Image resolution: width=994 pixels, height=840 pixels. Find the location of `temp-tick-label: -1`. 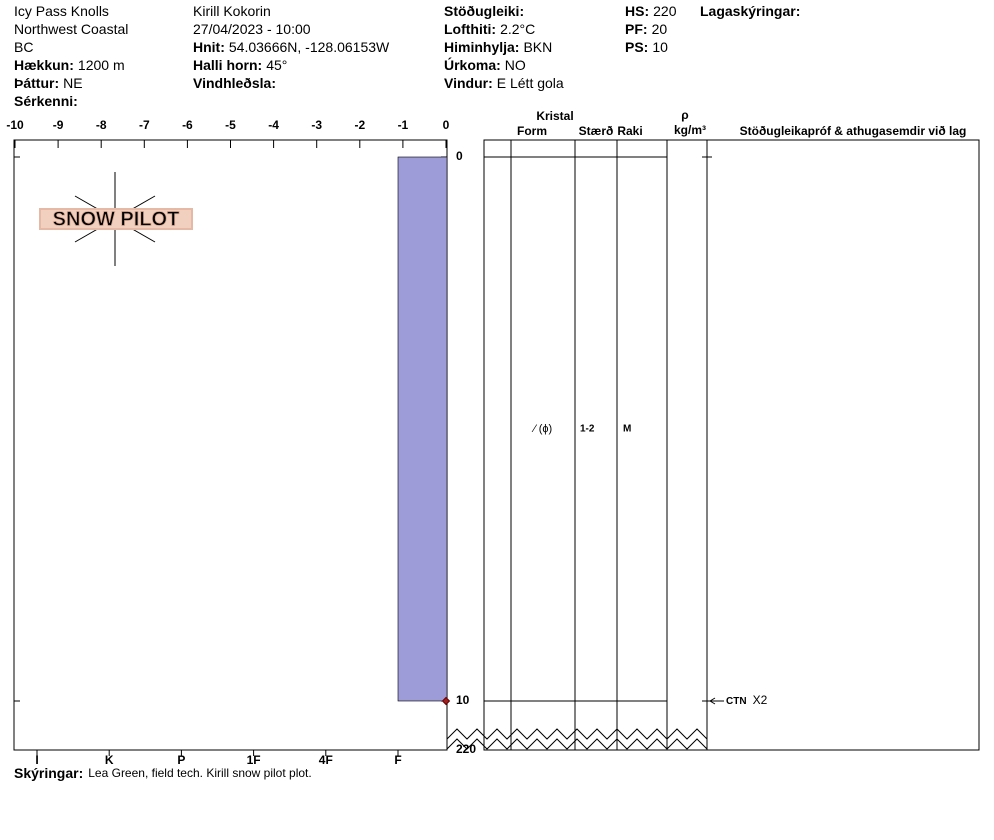

temp-tick-label: -1 is located at coordinates (403, 125).